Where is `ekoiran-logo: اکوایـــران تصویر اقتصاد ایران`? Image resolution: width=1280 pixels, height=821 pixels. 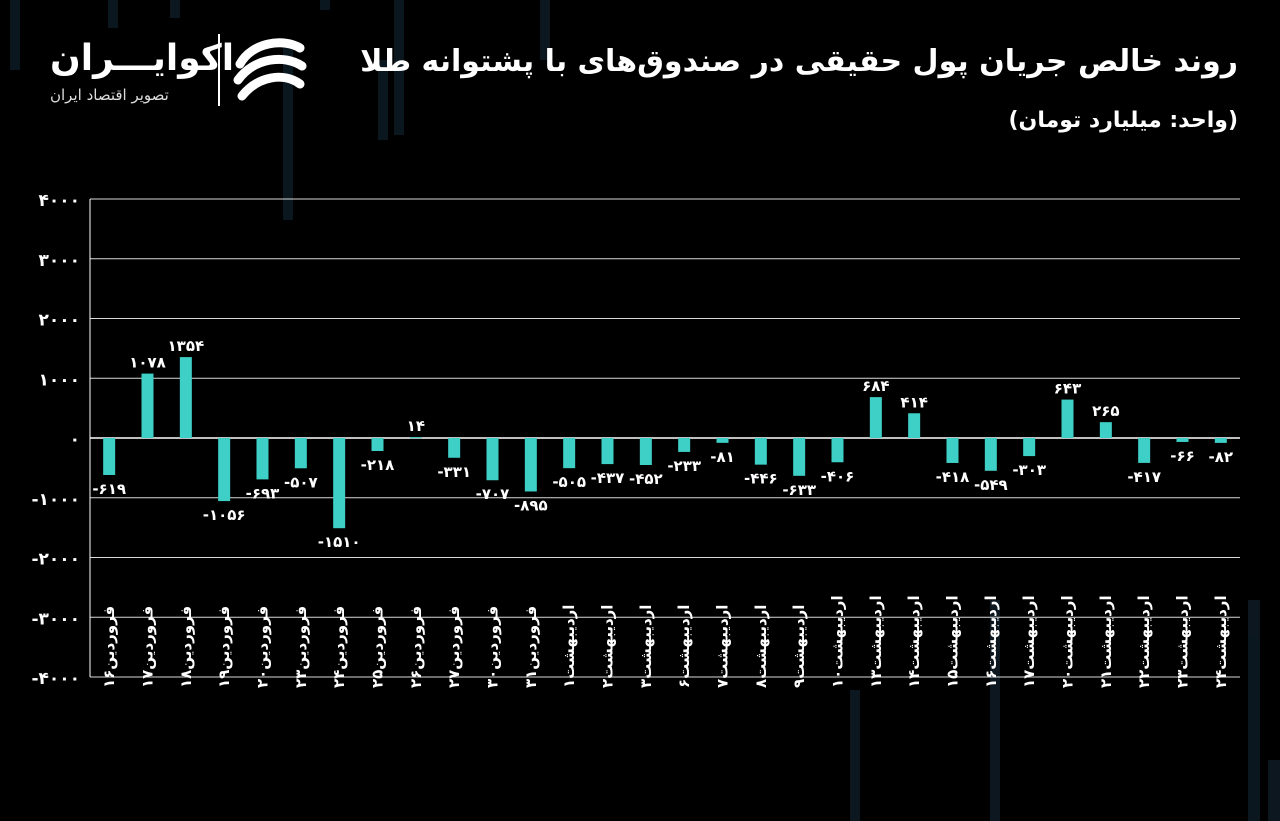 ekoiran-logo: اکوایـــران تصویر اقتصاد ایران is located at coordinates (180, 72).